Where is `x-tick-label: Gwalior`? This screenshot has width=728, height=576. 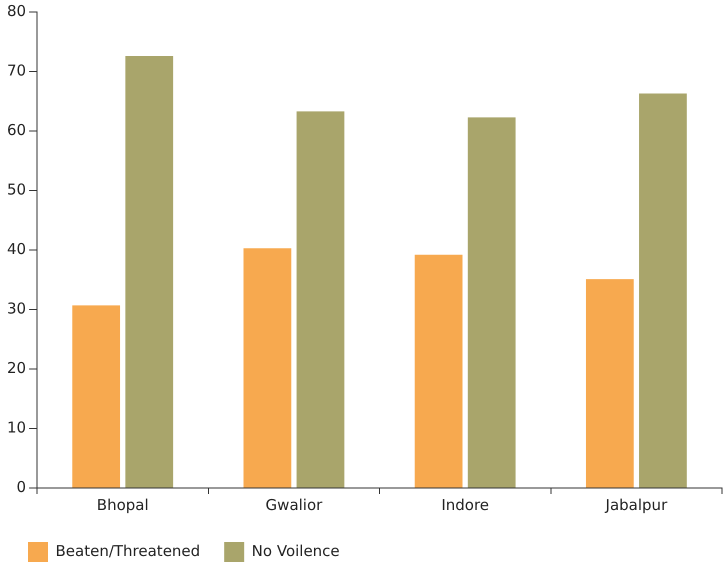
x-tick-label: Gwalior is located at coordinates (295, 505).